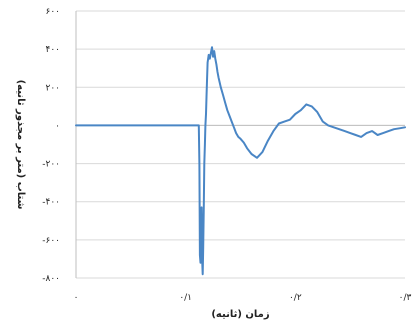  I want to click on x-tick-label: ۰/۱, so click(185, 298).